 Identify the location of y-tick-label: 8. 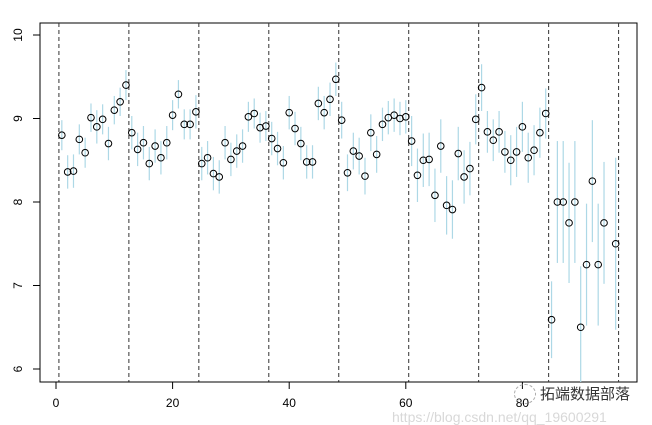
(18, 201).